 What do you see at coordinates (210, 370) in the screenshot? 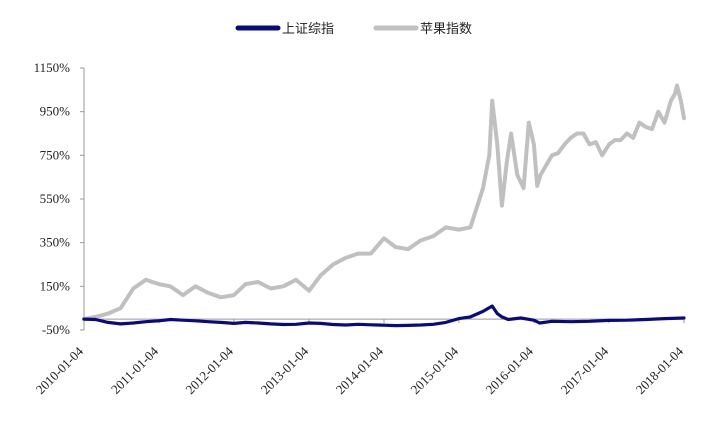
I see `x-tick-label: 2012-01-04` at bounding box center [210, 370].